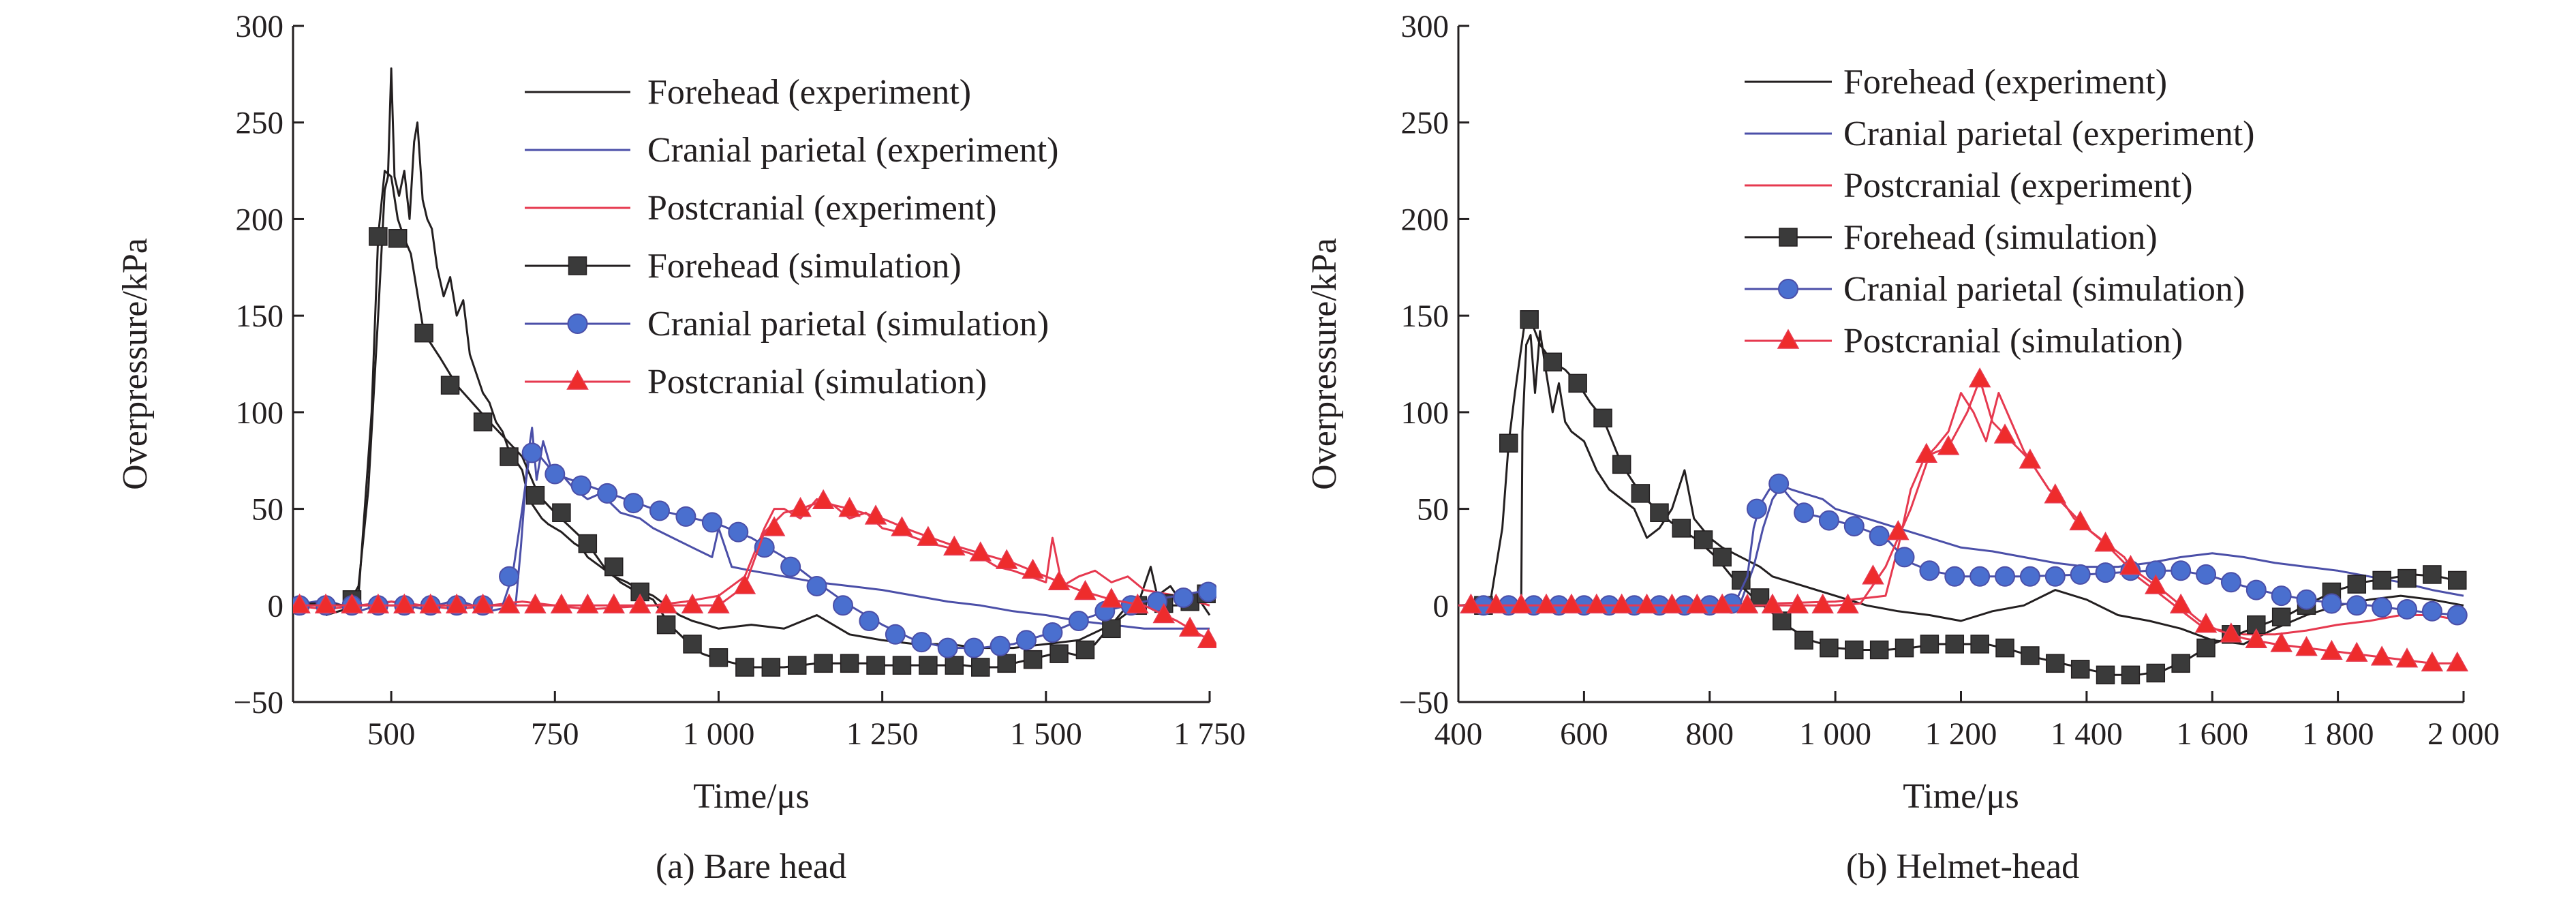 This screenshot has width=2576, height=899. Describe the element at coordinates (751, 866) in the screenshot. I see `chart-caption: (a) Bare head` at that location.